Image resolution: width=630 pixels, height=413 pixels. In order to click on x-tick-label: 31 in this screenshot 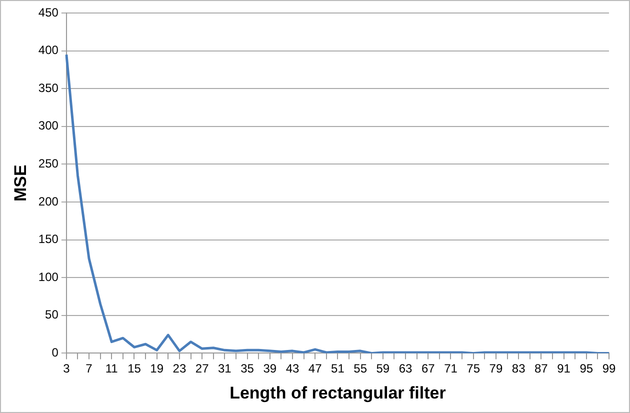, I will do `click(225, 369)`.